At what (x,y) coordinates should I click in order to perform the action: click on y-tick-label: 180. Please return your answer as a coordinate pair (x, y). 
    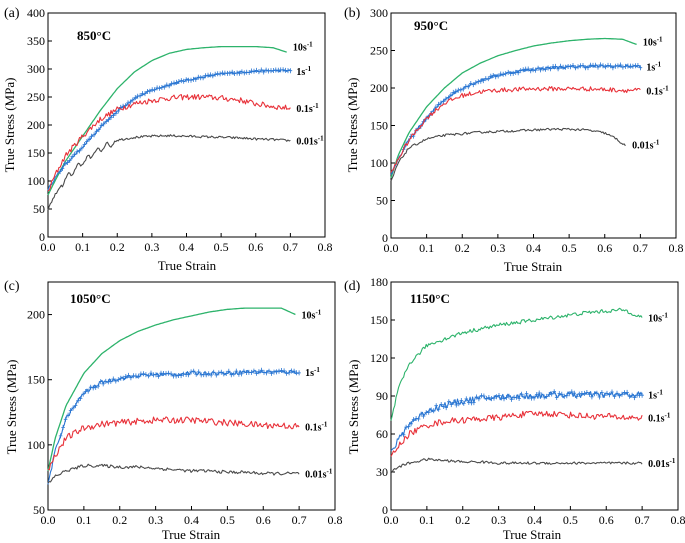
    Looking at the image, I should click on (379, 282).